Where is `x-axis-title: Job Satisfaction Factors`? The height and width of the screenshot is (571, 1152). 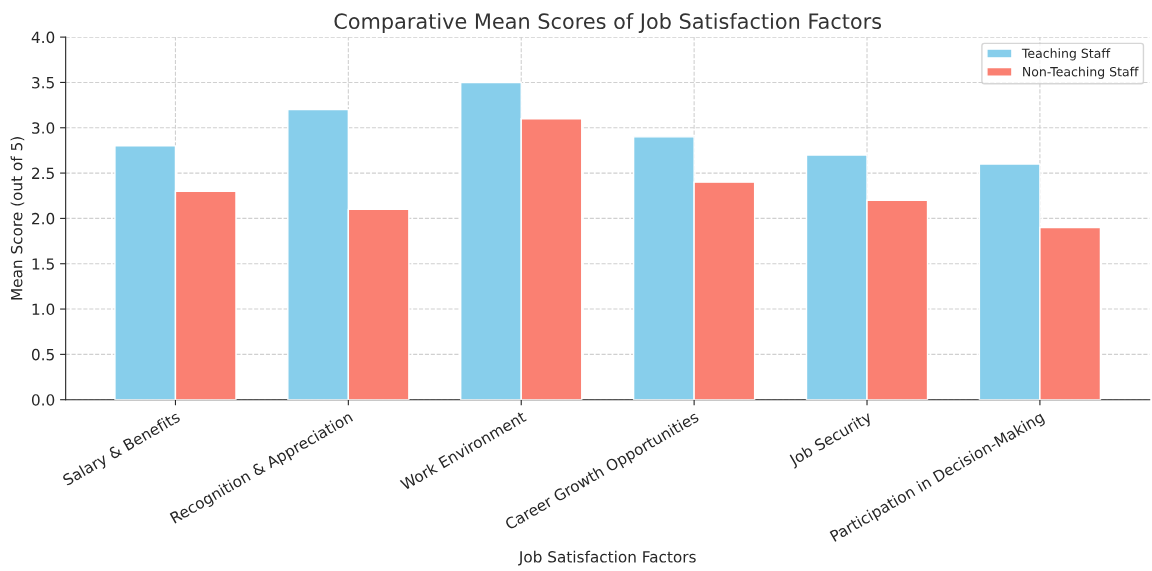
x-axis-title: Job Satisfaction Factors is located at coordinates (607, 558).